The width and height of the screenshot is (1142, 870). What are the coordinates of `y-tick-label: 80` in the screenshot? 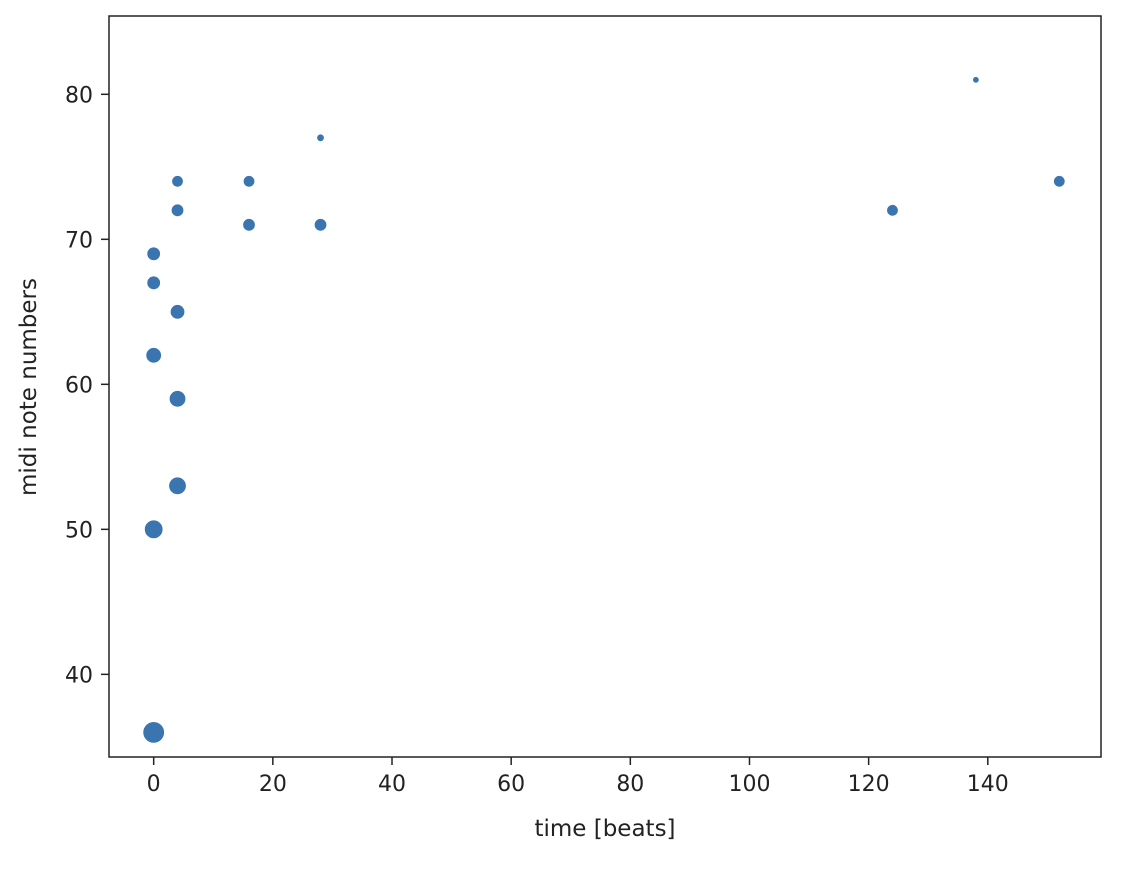 It's located at (79, 95).